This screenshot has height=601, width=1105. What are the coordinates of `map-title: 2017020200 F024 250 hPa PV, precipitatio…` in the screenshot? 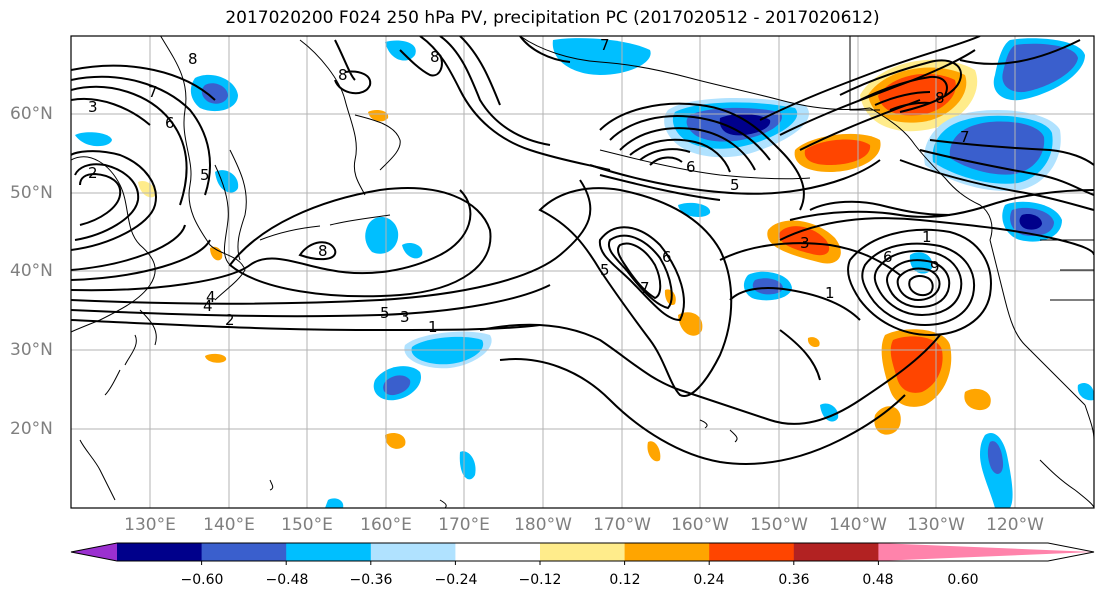 It's located at (552, 18).